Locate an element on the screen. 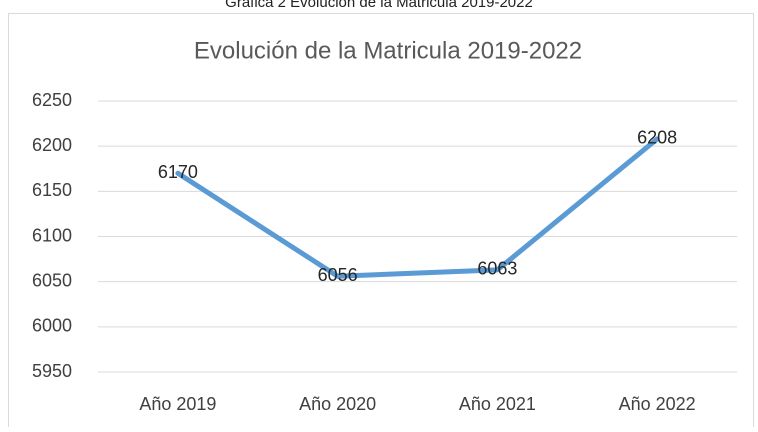 Image resolution: width=758 pixels, height=432 pixels. x-tick-label: Año 2020 is located at coordinates (337, 404).